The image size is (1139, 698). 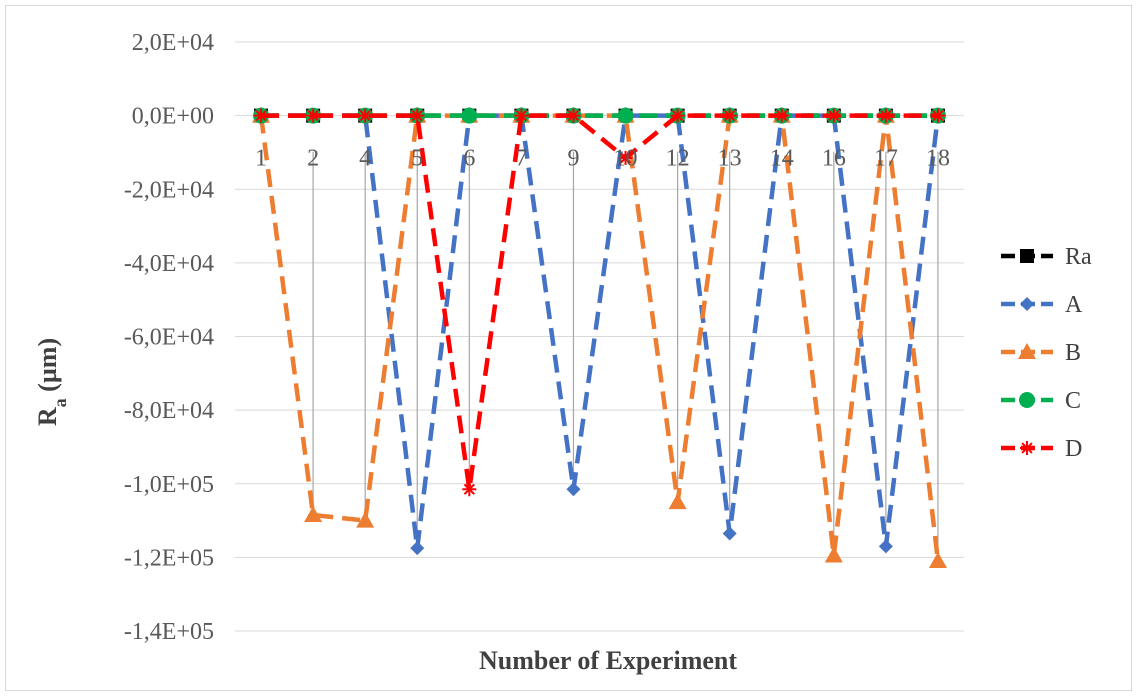 I want to click on y-axis-title-main: R, so click(x=47, y=416).